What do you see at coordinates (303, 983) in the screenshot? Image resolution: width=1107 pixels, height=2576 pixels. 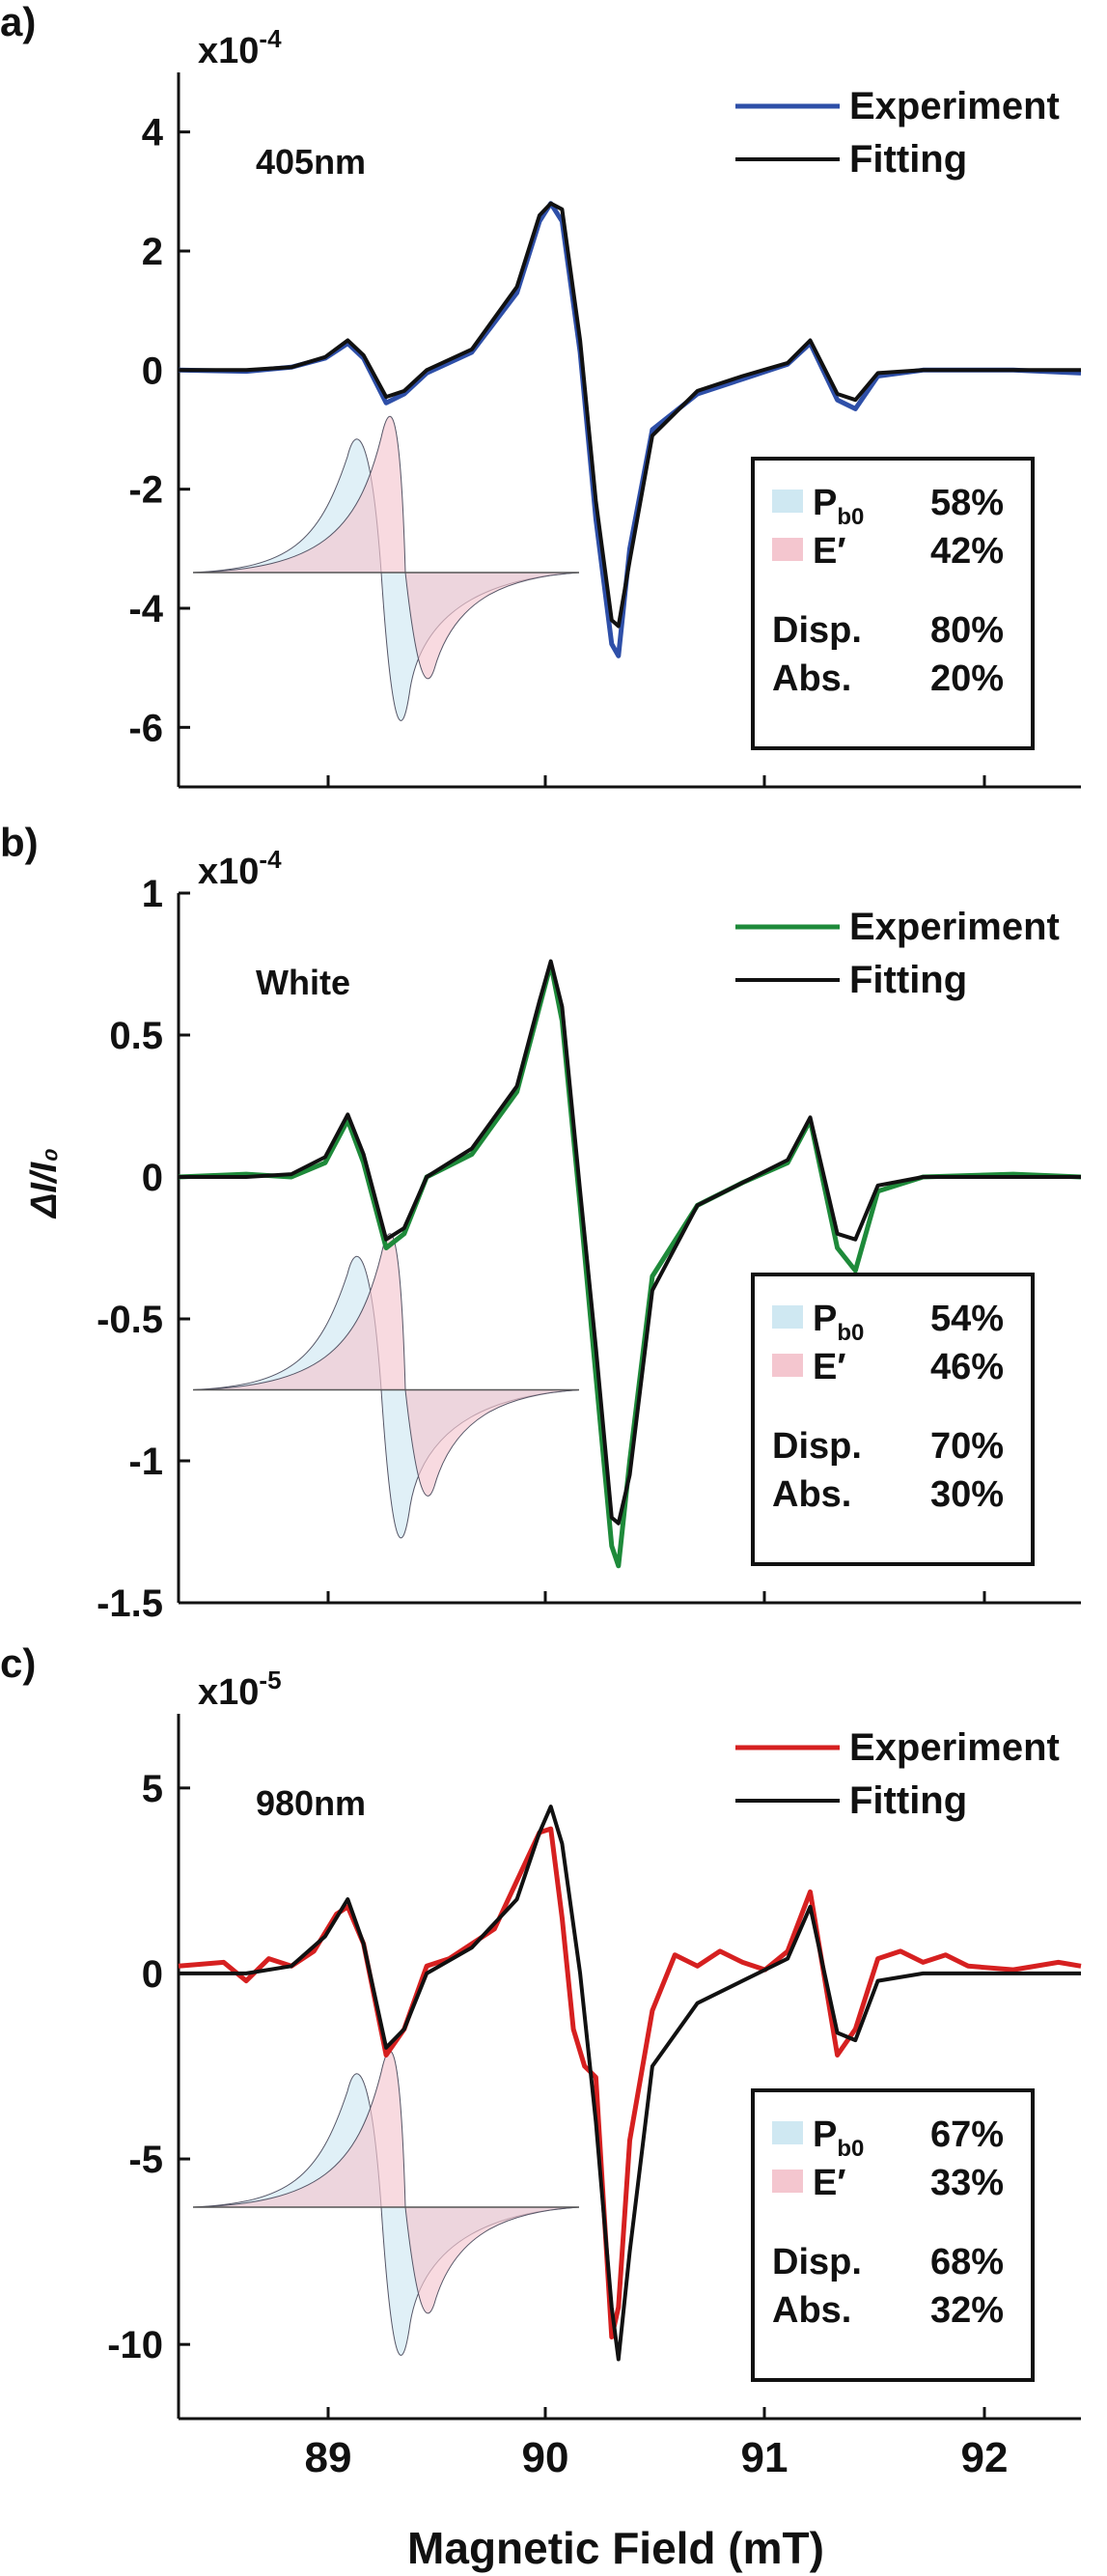 I see `wavelength-label: White` at bounding box center [303, 983].